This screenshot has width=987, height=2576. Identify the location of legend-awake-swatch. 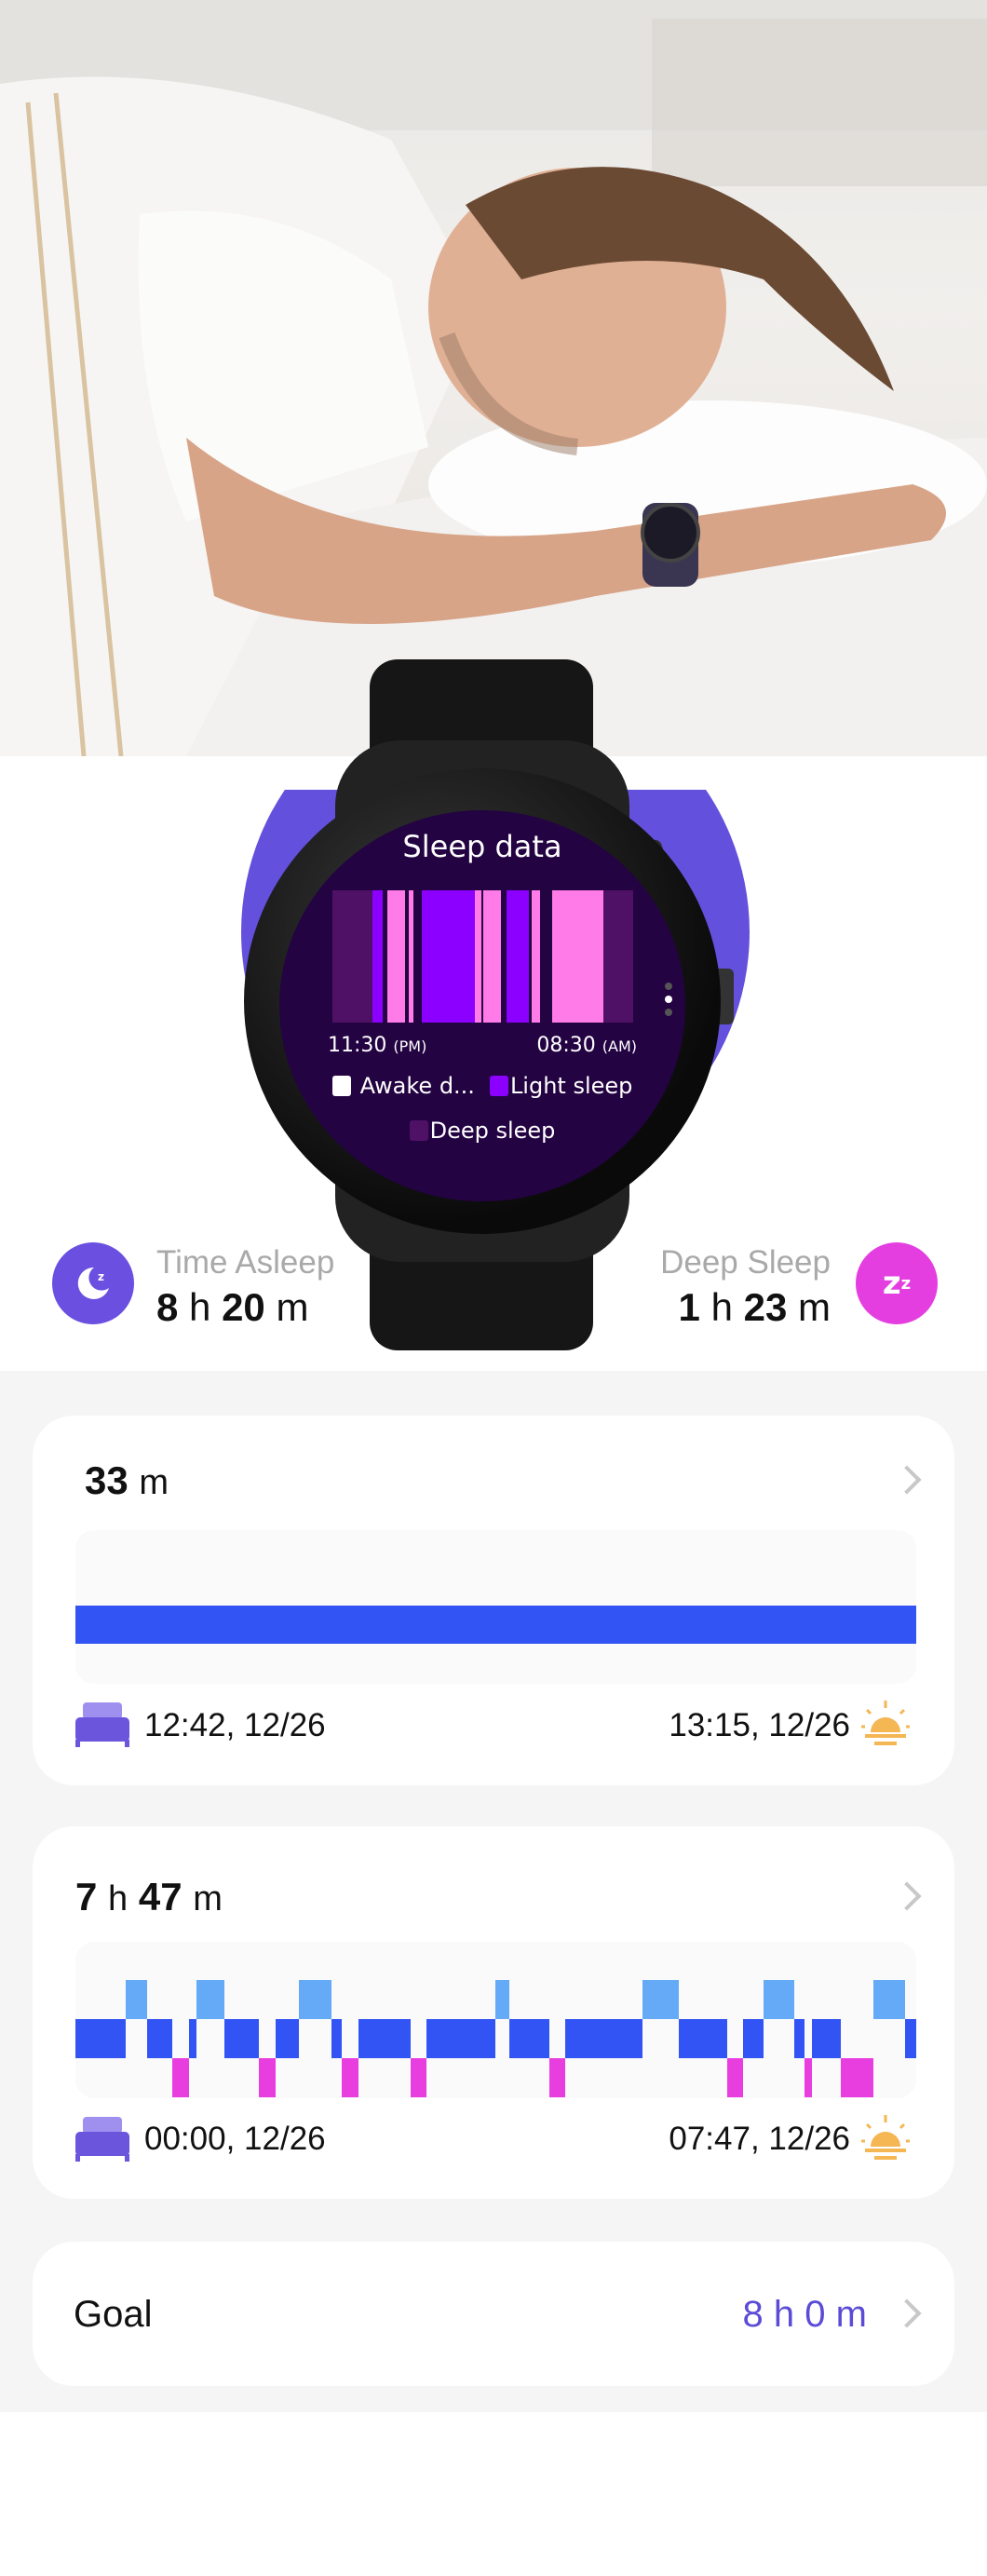
(341, 1086).